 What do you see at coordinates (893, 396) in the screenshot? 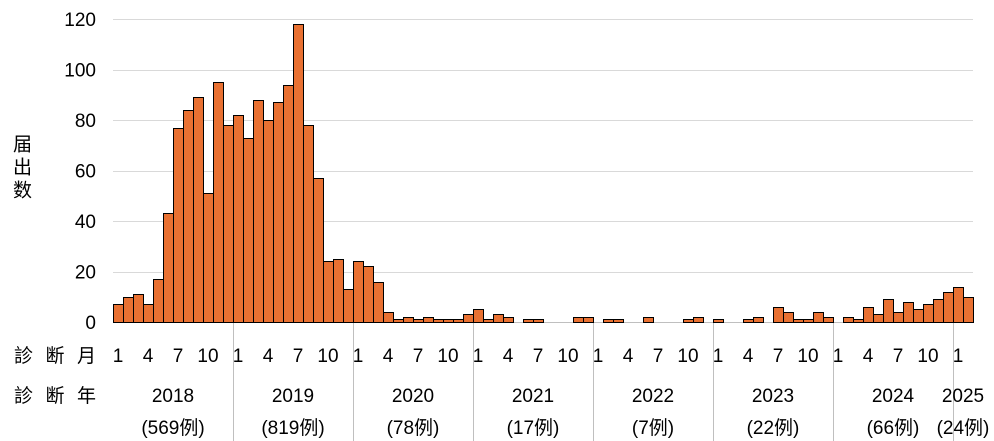
I see `year-label: 2024` at bounding box center [893, 396].